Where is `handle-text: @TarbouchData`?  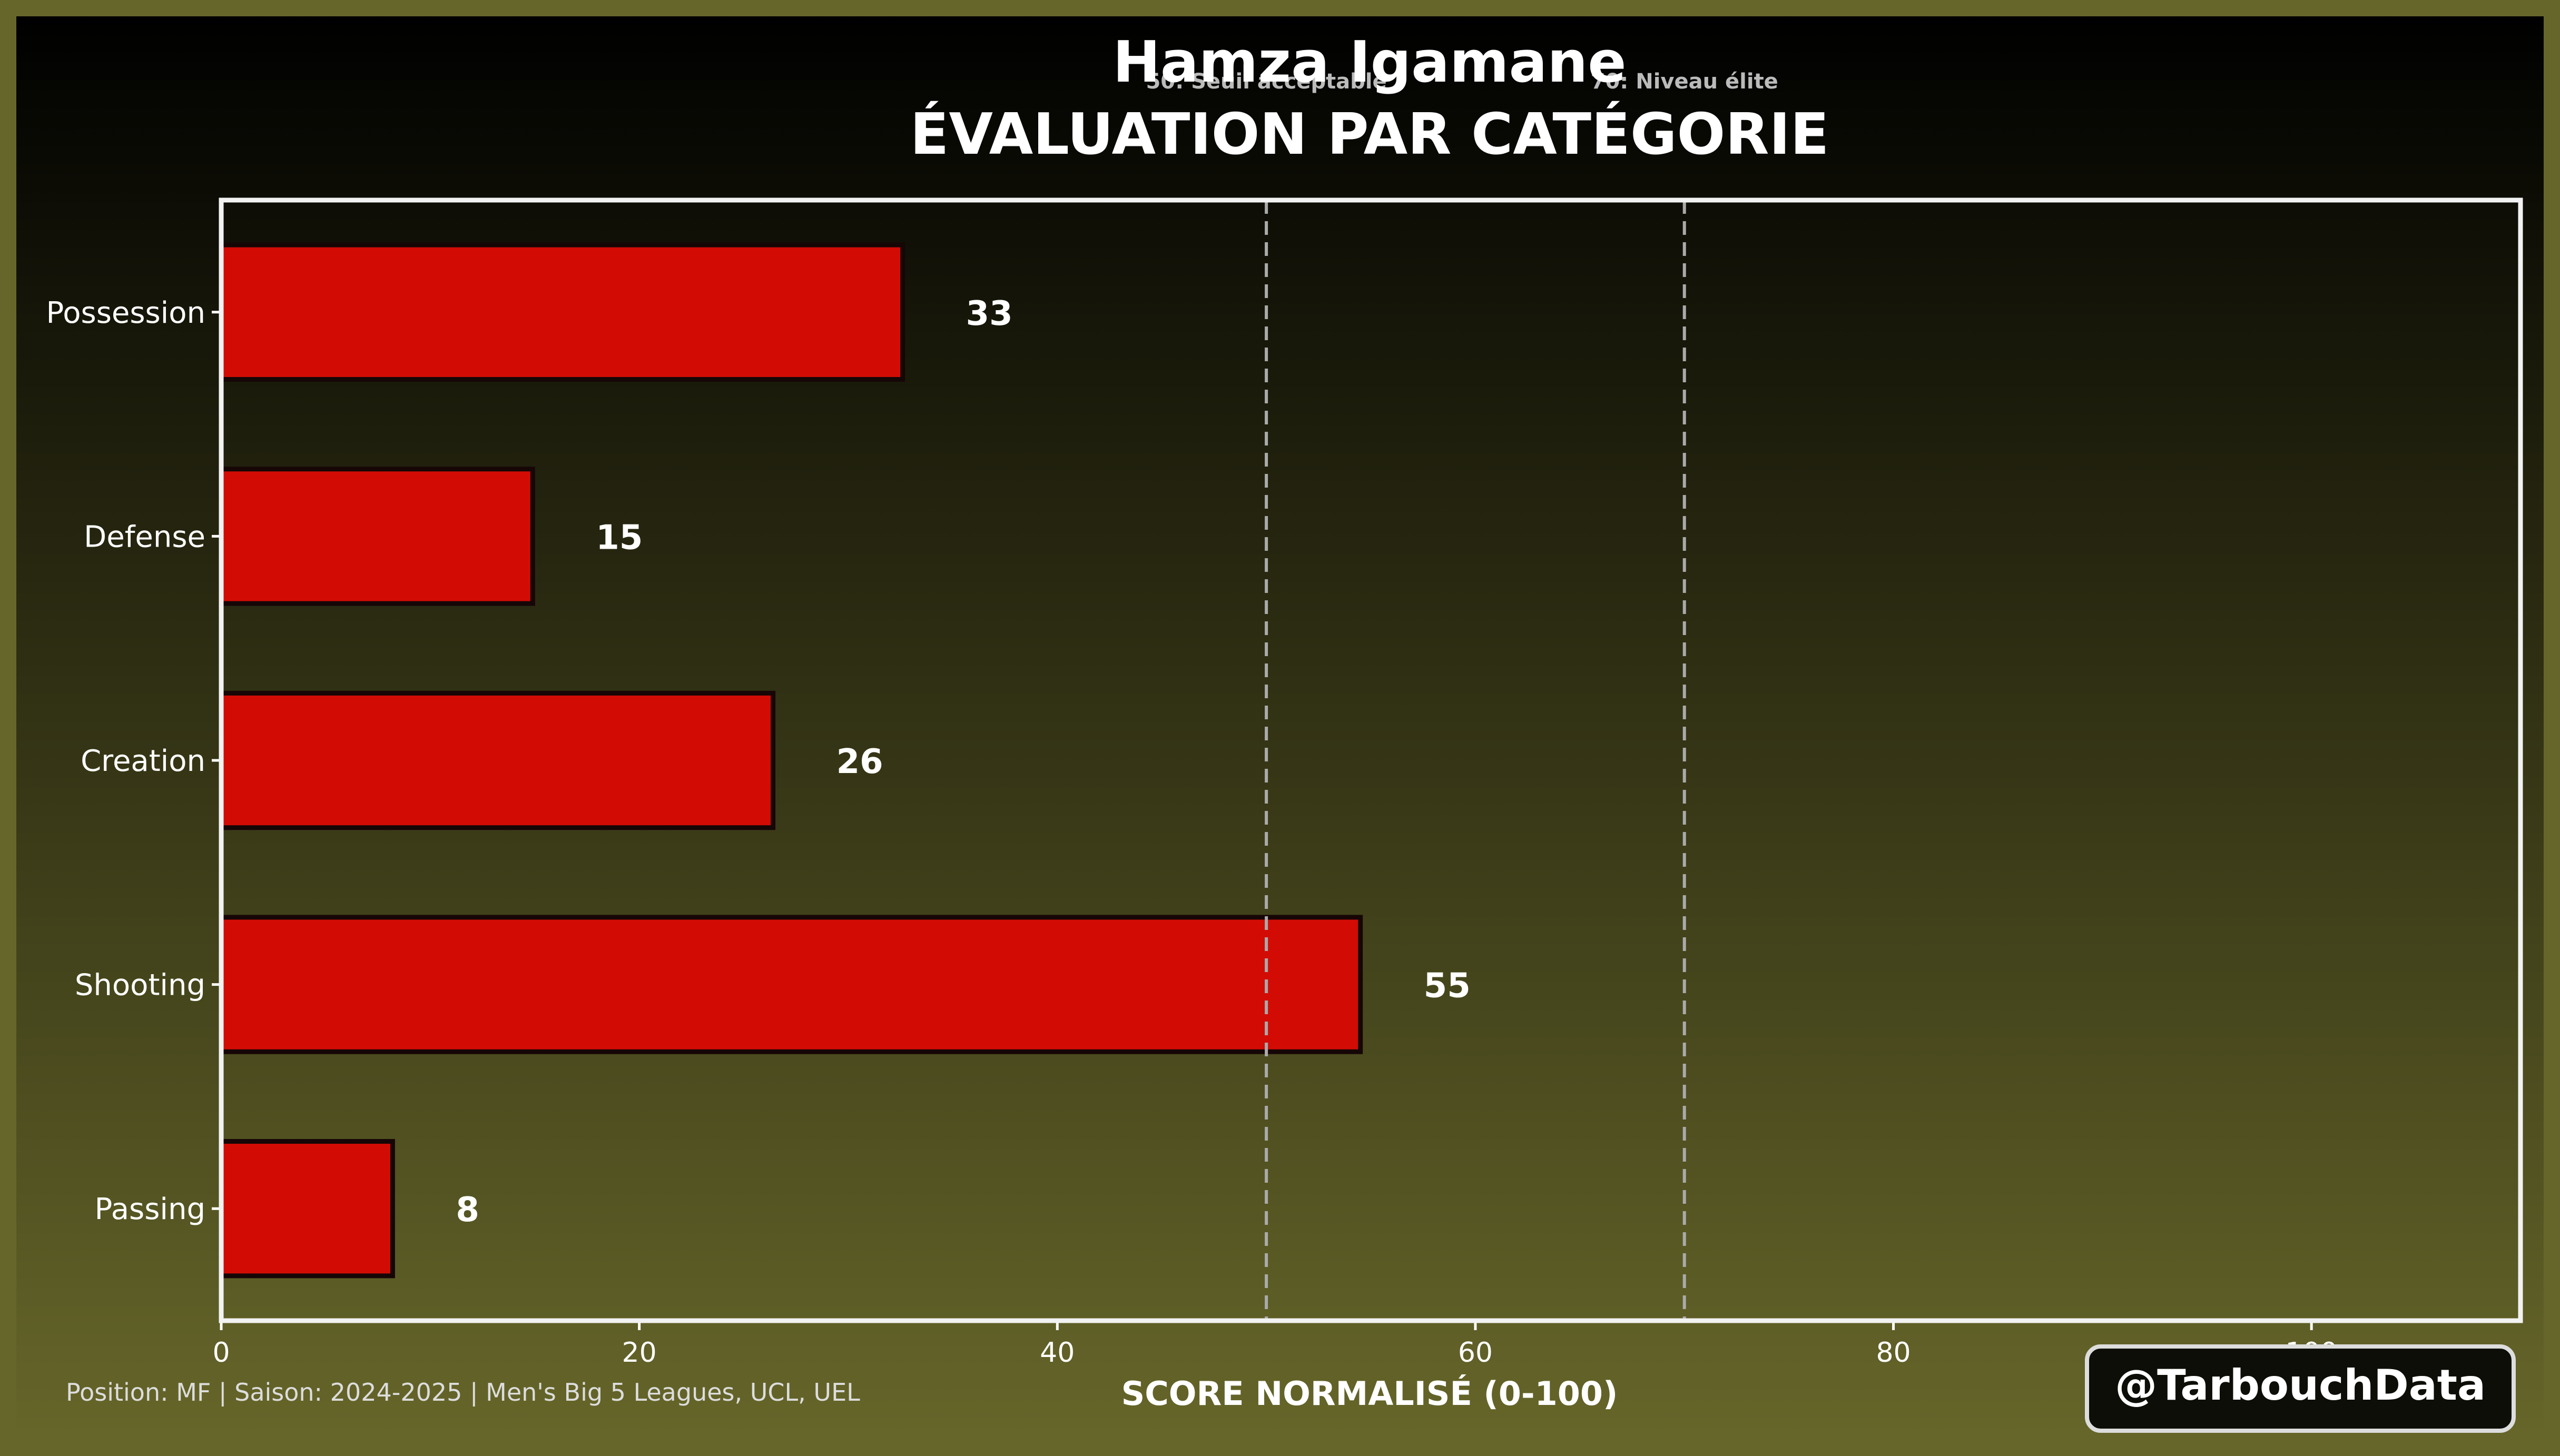
handle-text: @TarbouchData is located at coordinates (2300, 1386).